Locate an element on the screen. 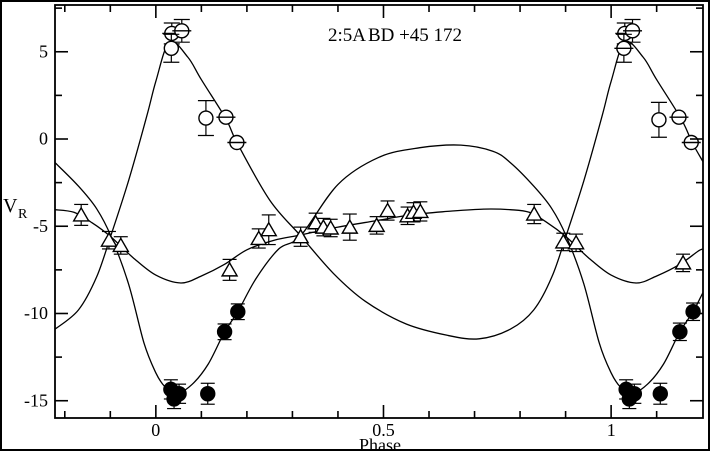  chart-title-star: BD +45 172 is located at coordinates (415, 35).